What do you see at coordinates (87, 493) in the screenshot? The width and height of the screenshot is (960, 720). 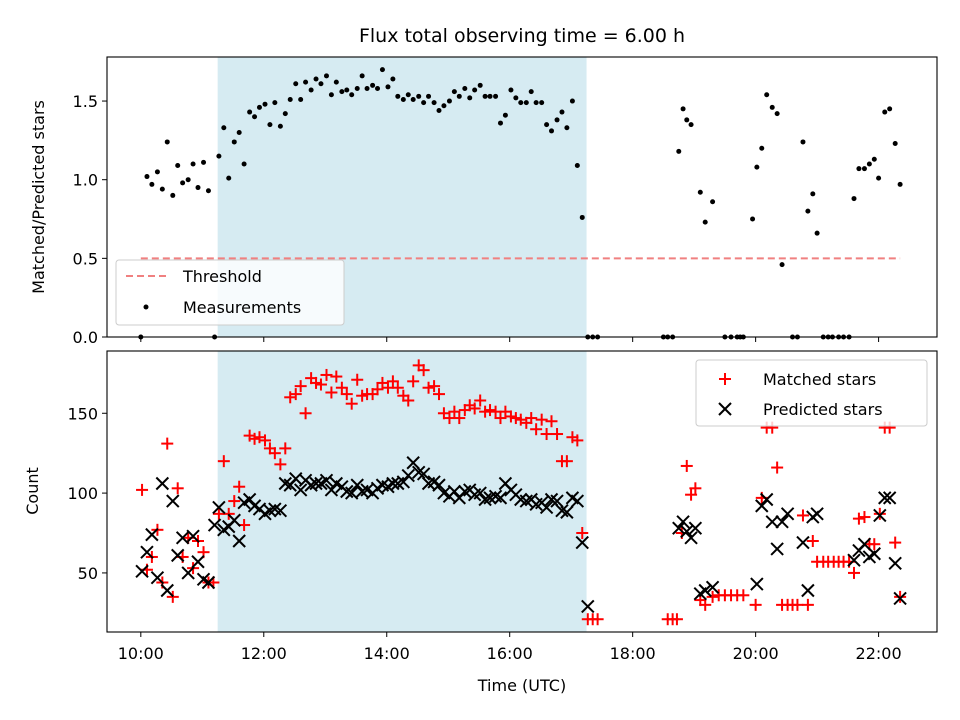 I see `counts-y-ticks: 50 100 150` at bounding box center [87, 493].